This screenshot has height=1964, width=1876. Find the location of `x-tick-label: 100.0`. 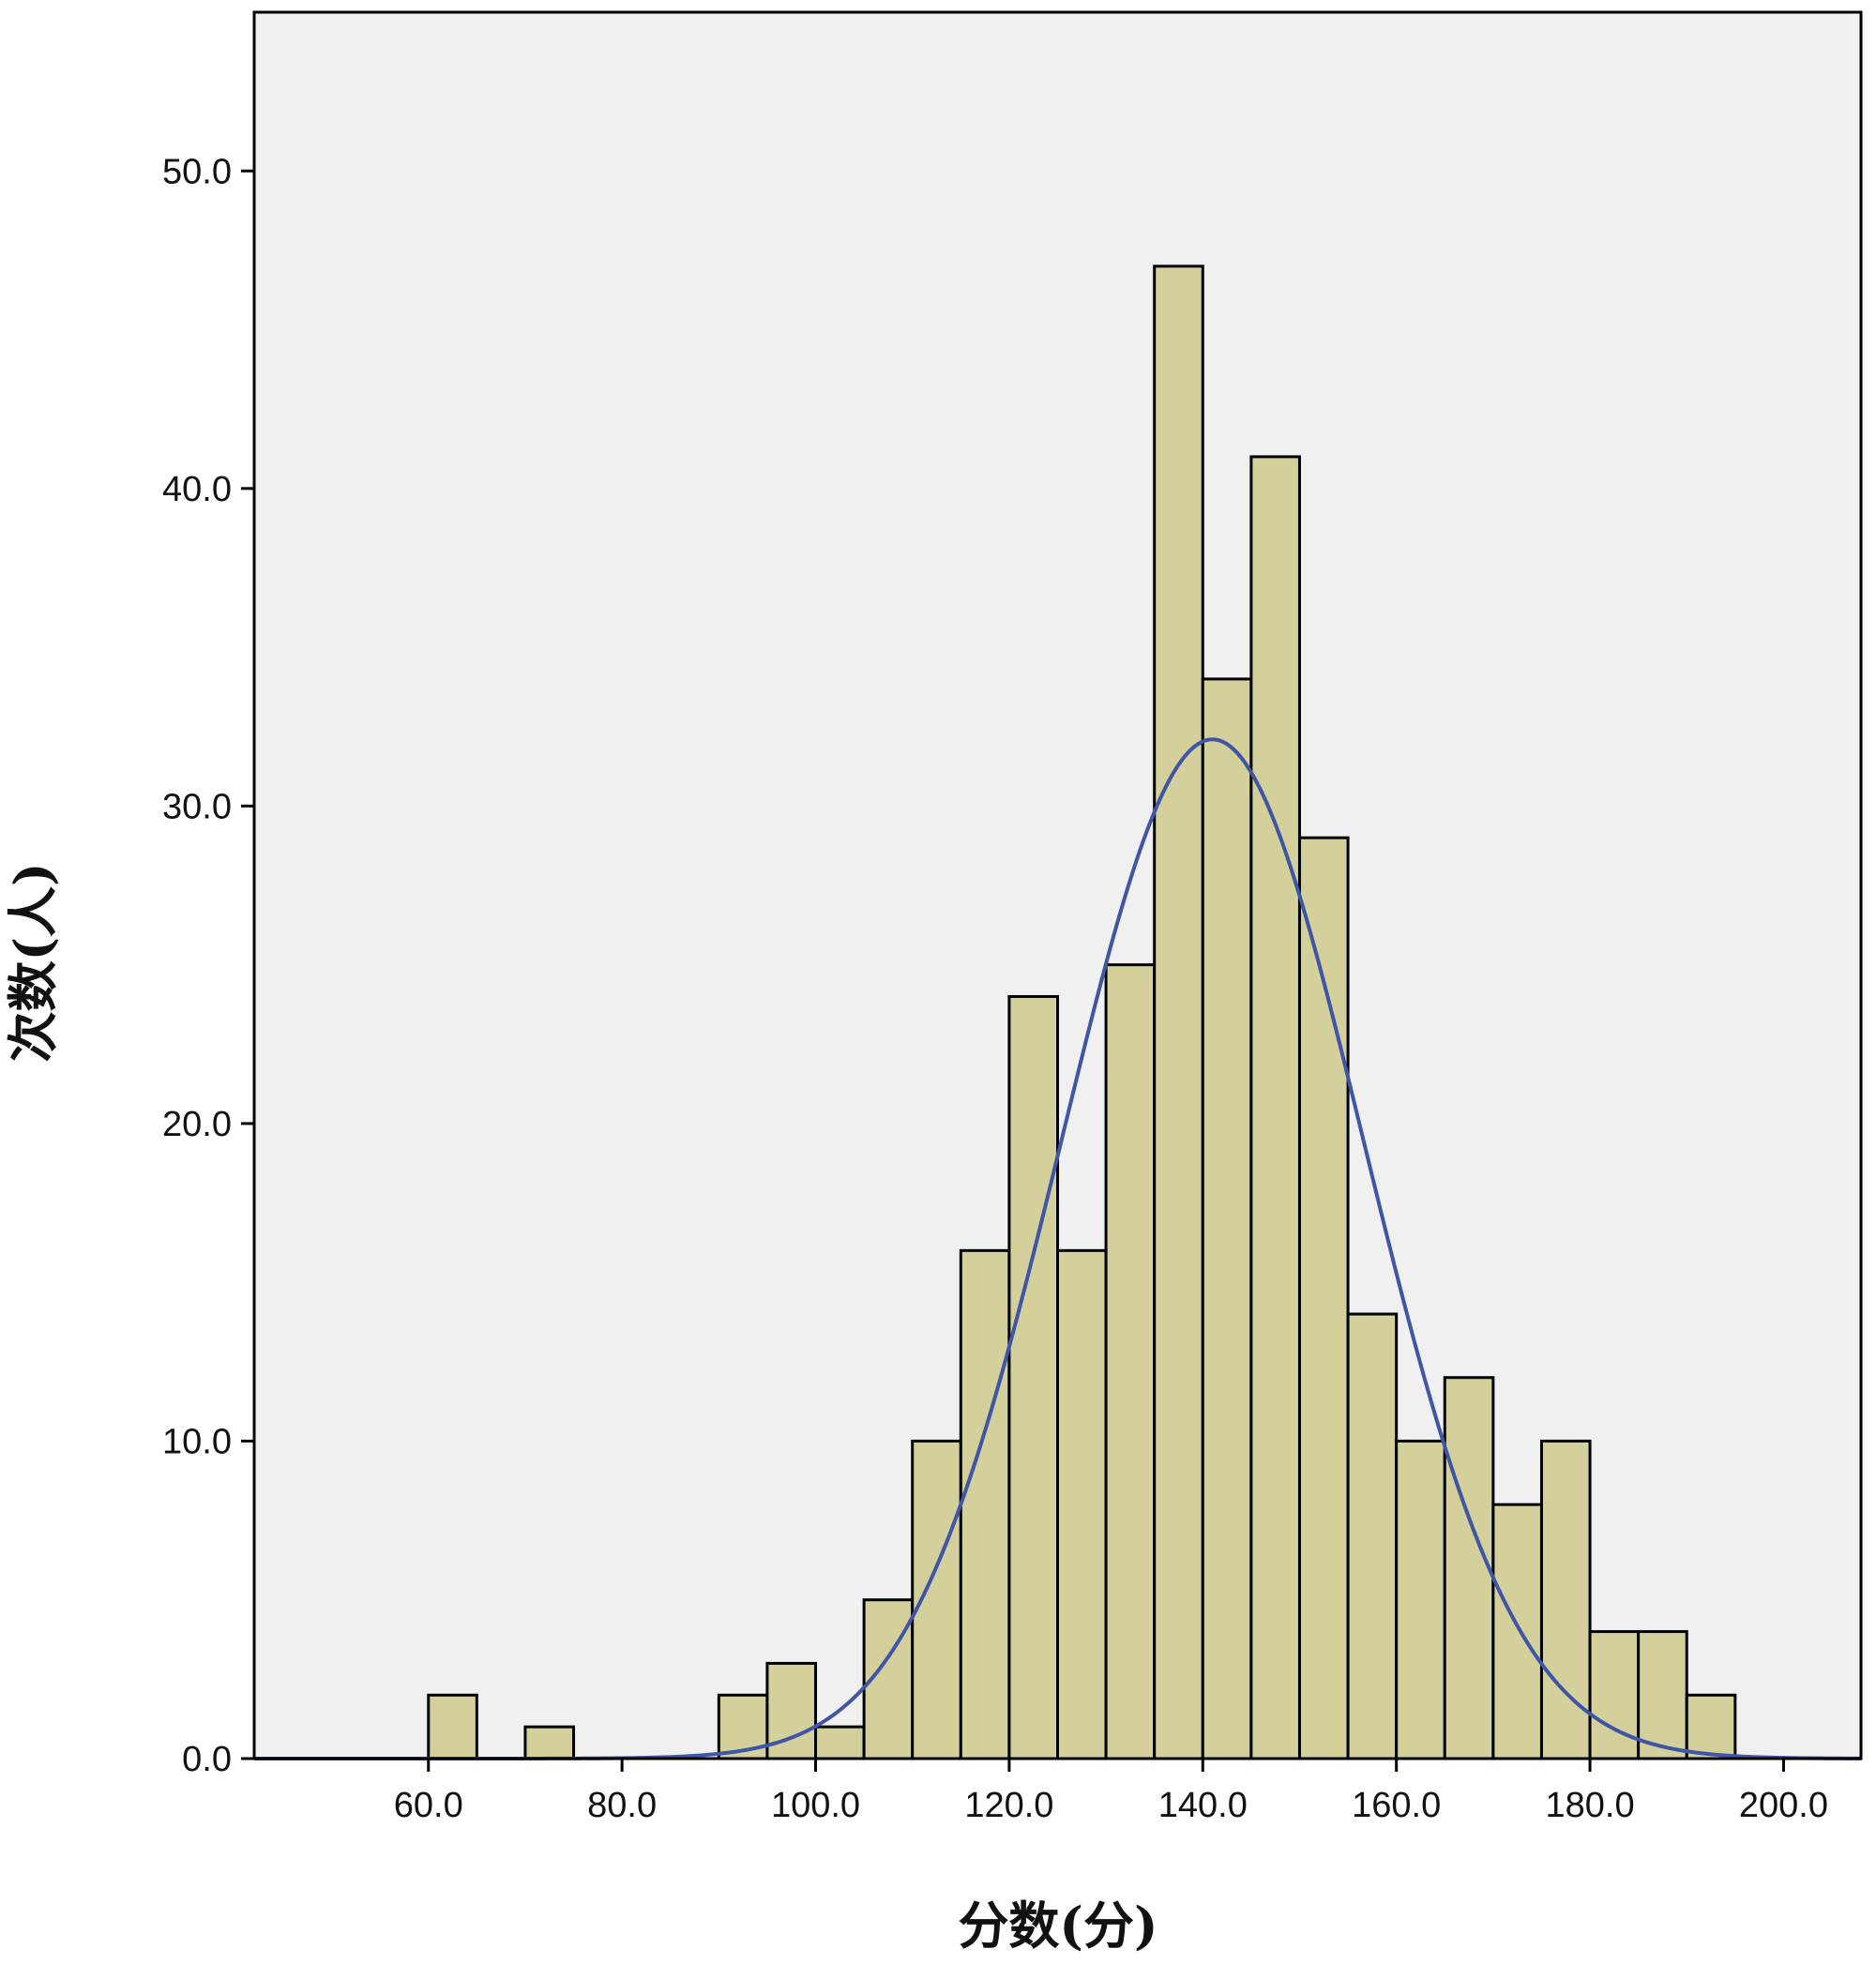

x-tick-label: 100.0 is located at coordinates (815, 1806).